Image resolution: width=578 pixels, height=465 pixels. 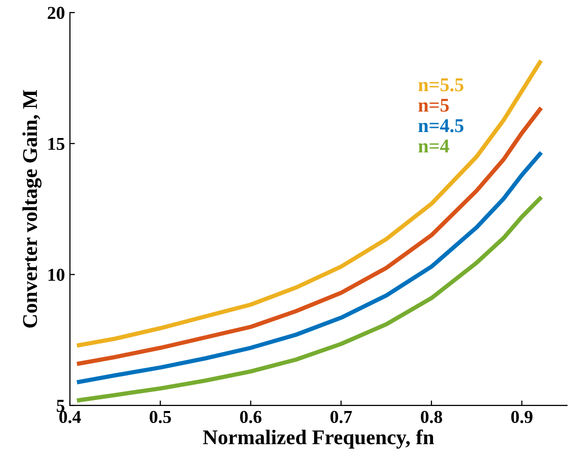 What do you see at coordinates (433, 105) in the screenshot?
I see `text: n=5` at bounding box center [433, 105].